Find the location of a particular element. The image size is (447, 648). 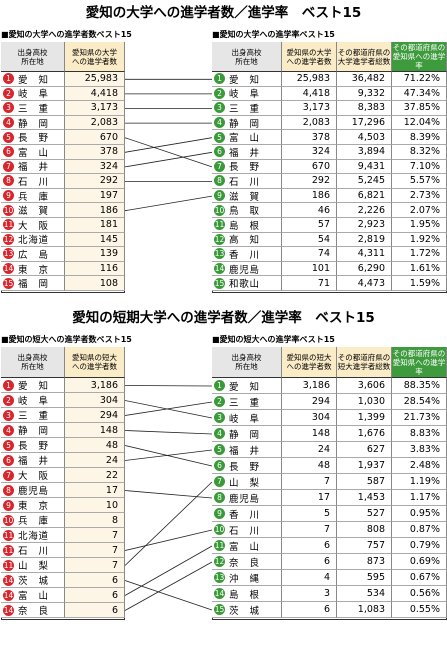

name-cell: 9 香川 is located at coordinates (247, 514).